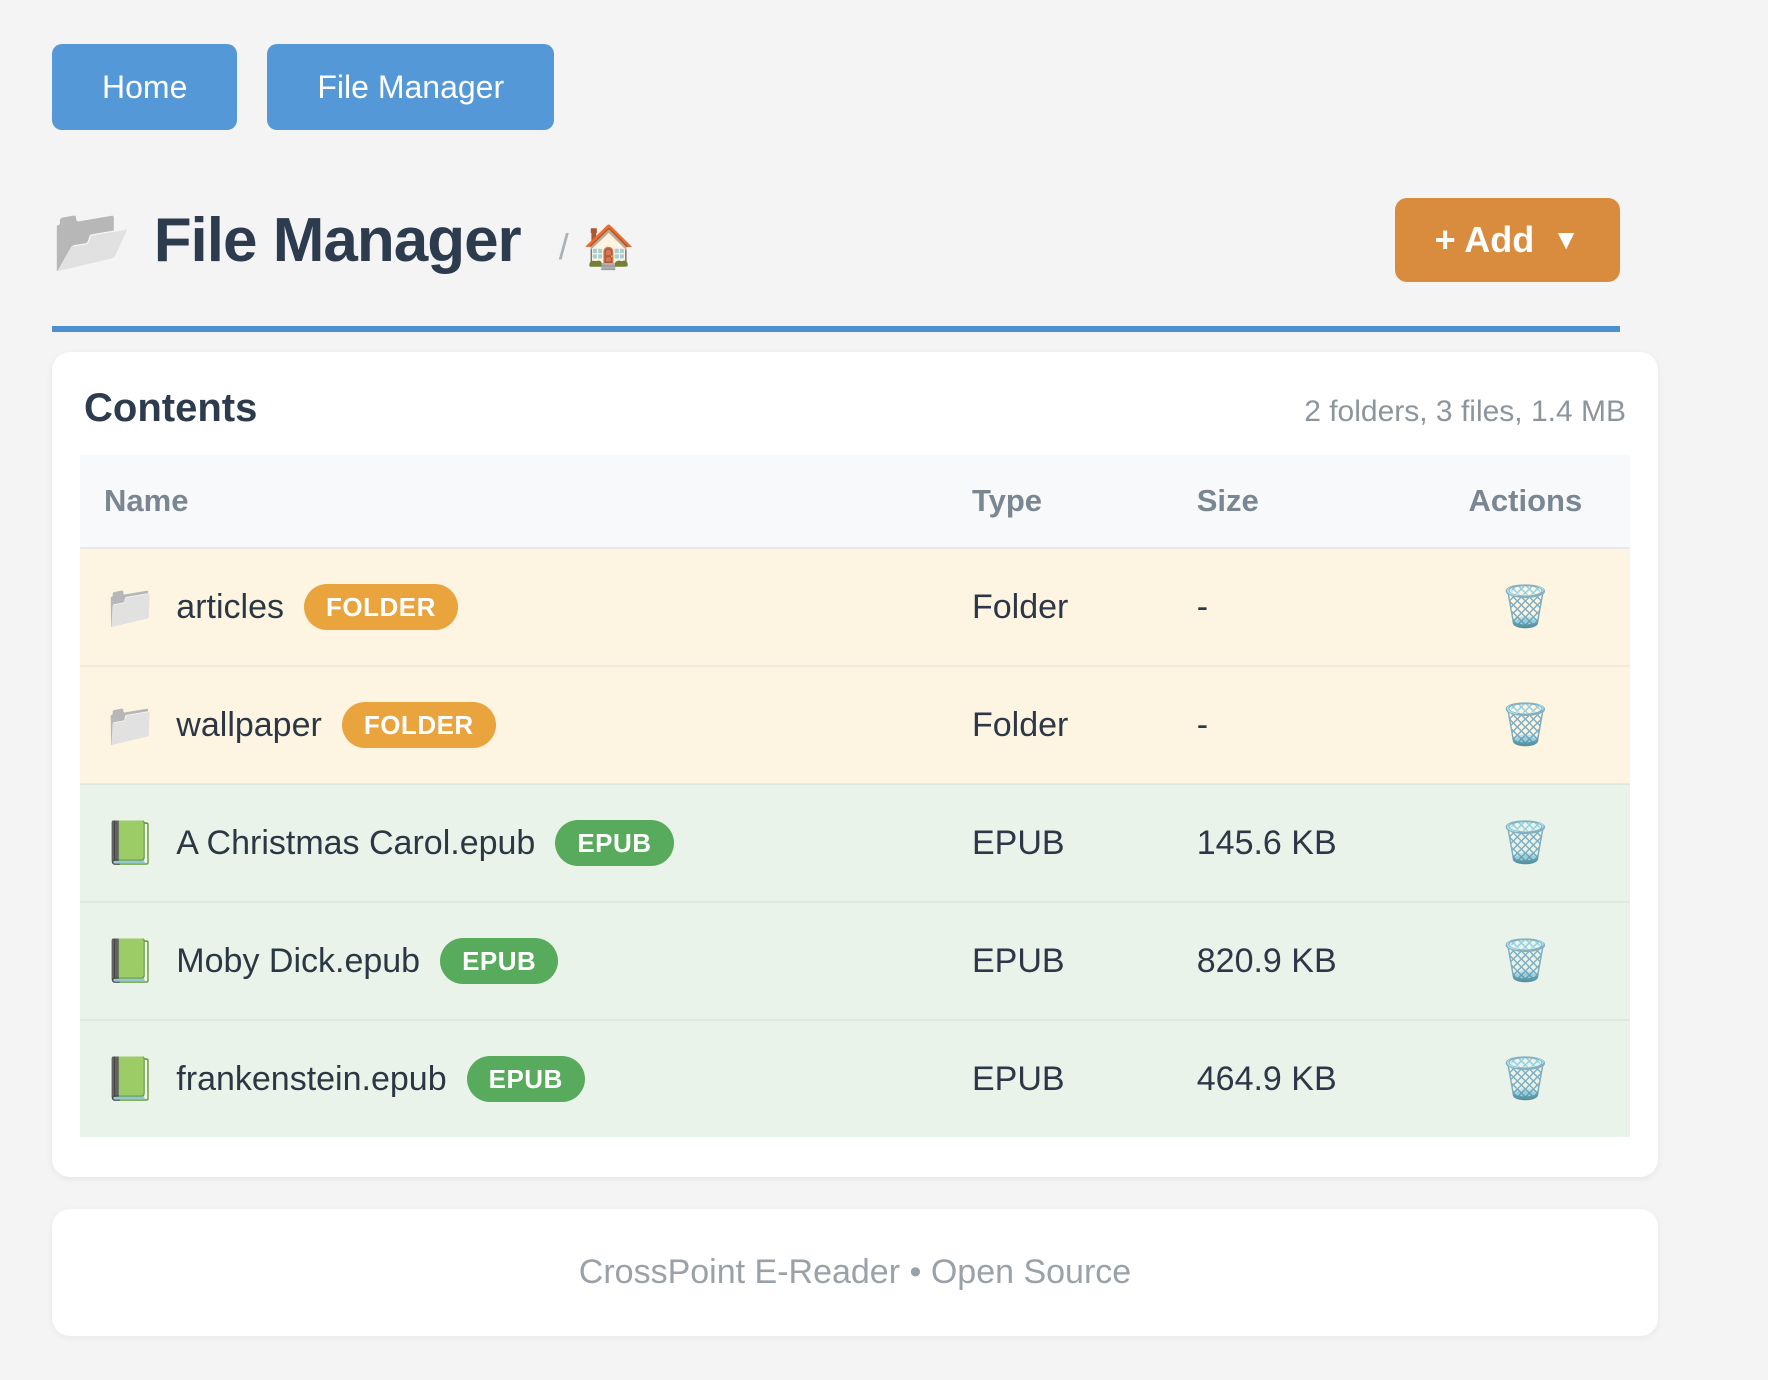  Describe the element at coordinates (836, 329) in the screenshot. I see `header-divider` at that location.